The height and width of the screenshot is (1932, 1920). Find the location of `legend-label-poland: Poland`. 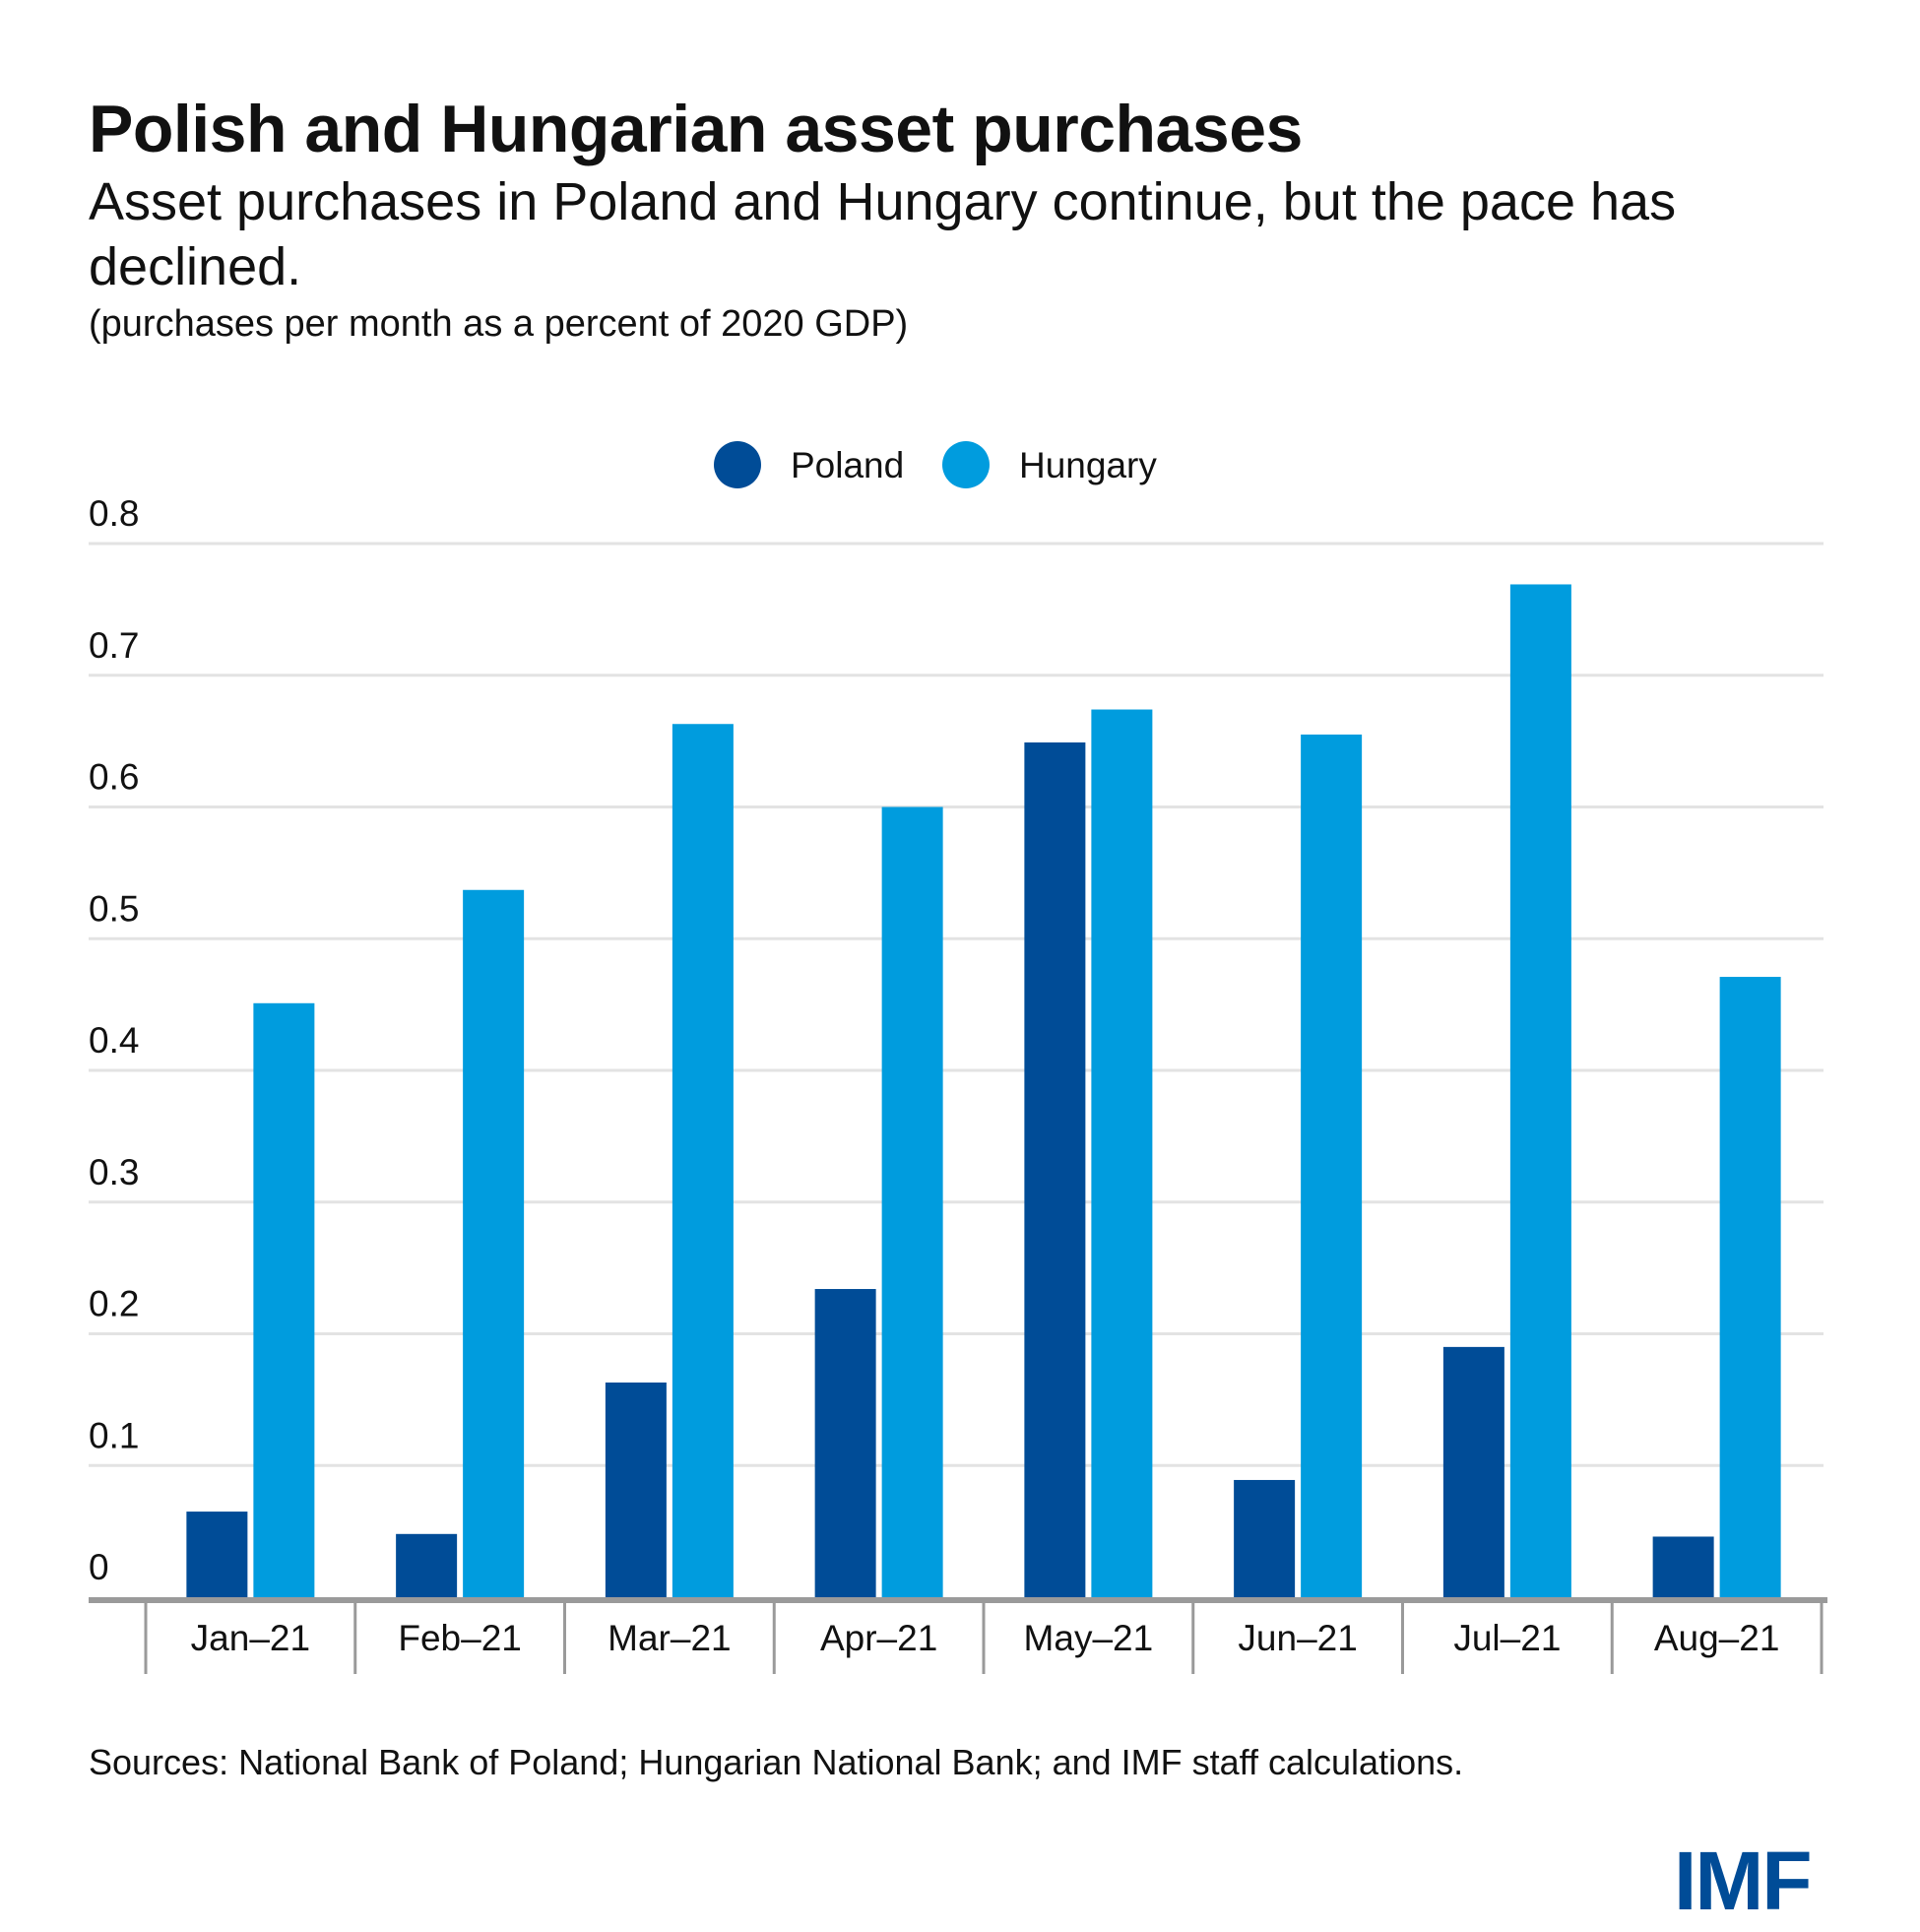

legend-label-poland: Poland is located at coordinates (847, 465).